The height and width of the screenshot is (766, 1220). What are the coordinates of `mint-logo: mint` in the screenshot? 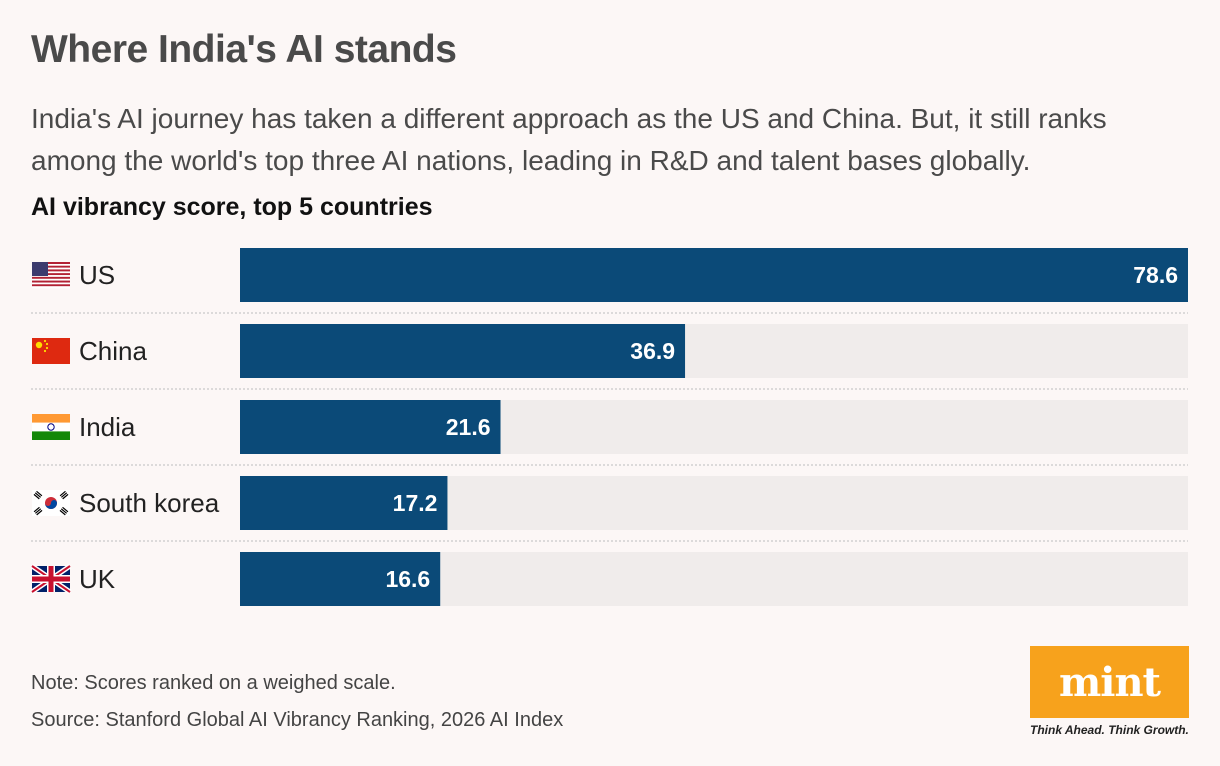 It's located at (1109, 682).